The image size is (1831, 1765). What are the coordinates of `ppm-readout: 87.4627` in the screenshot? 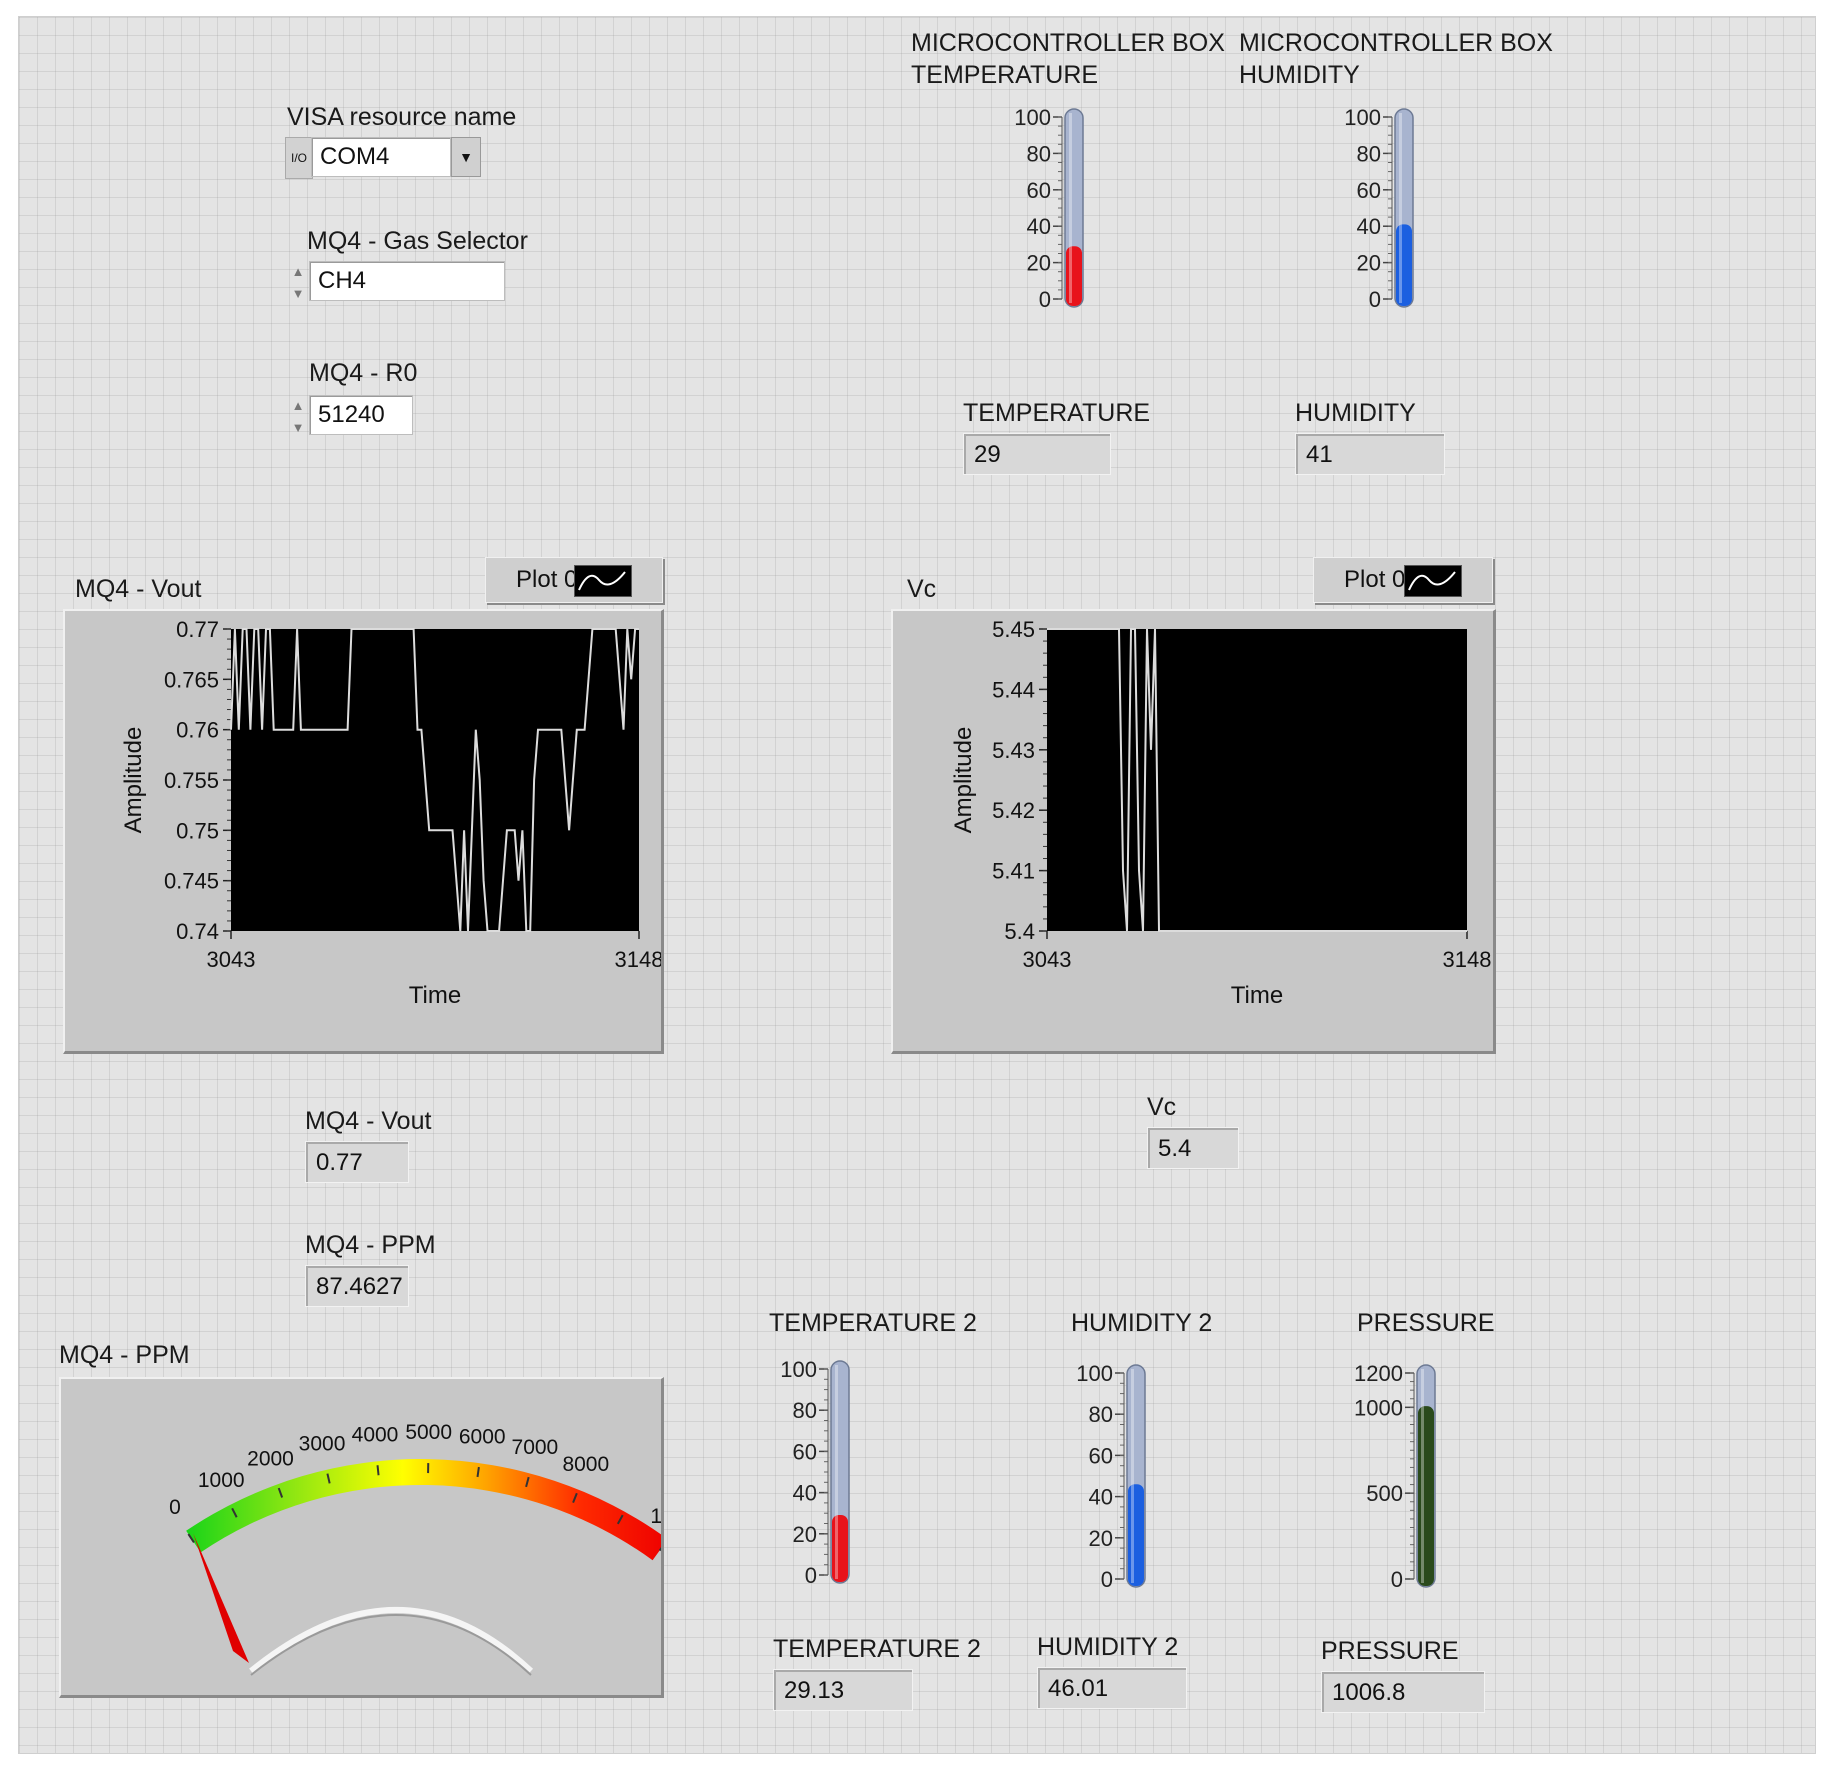 It's located at (357, 1286).